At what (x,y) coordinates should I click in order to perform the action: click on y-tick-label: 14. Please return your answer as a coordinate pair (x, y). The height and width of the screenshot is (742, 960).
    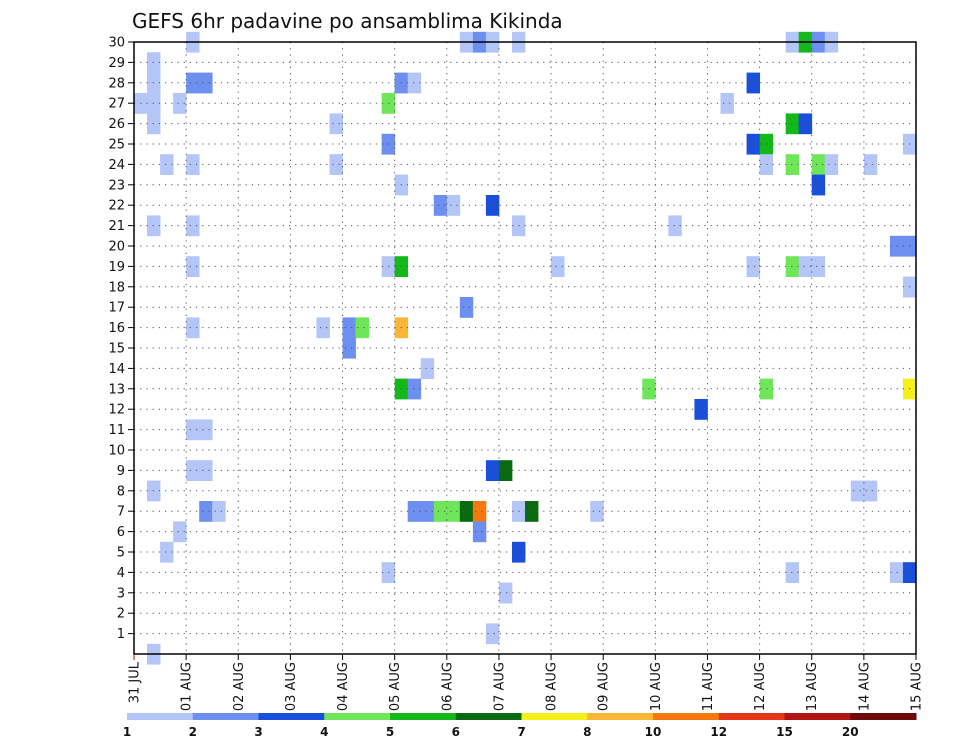
    Looking at the image, I should click on (116, 369).